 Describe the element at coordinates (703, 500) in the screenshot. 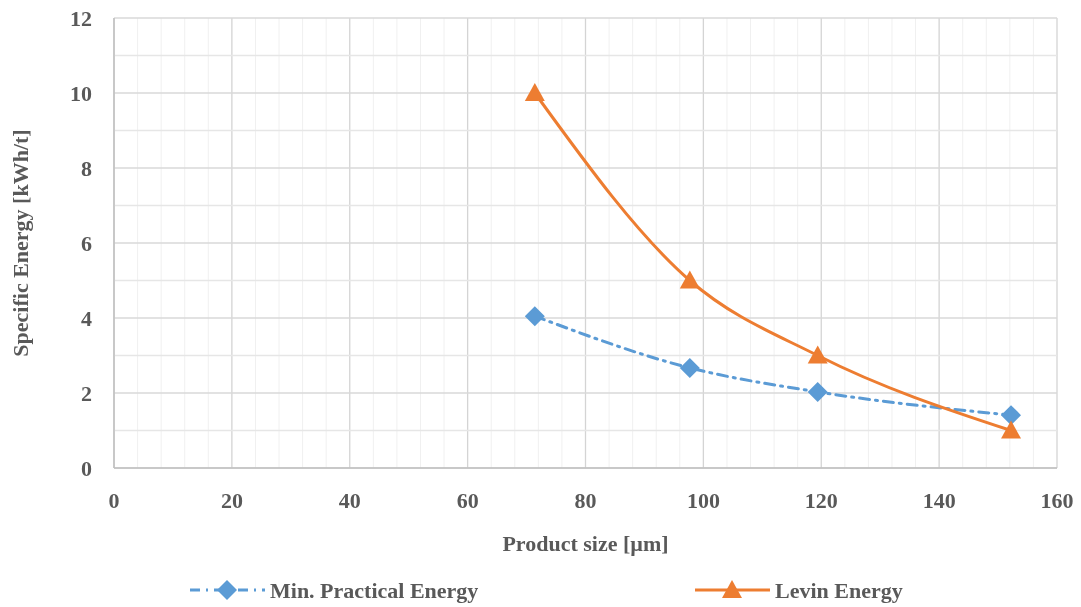

I see `x-tick-label: 100` at that location.